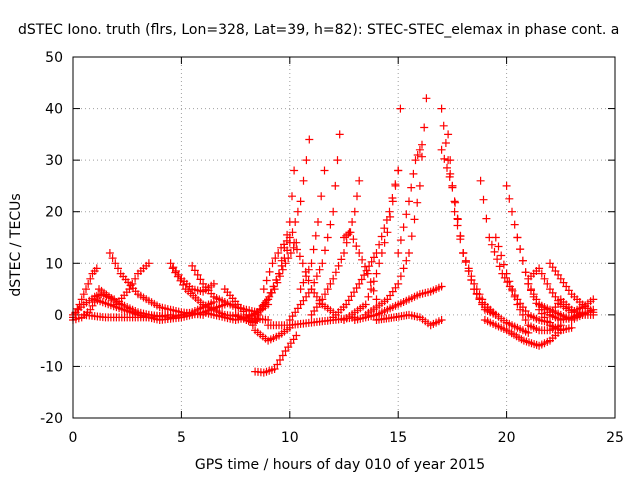 The image size is (640, 480). Describe the element at coordinates (340, 465) in the screenshot. I see `x-axis-label: GPS time / hours of day 010 of year 2015` at that location.